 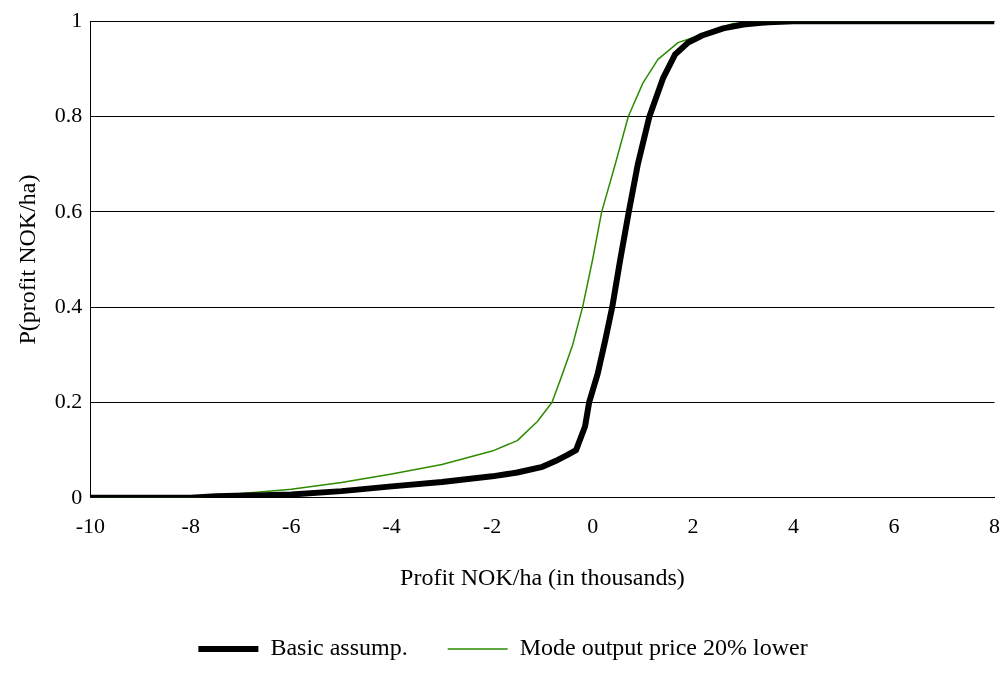 I want to click on y-axis-title: P(profit NOK/ha), so click(x=26, y=259).